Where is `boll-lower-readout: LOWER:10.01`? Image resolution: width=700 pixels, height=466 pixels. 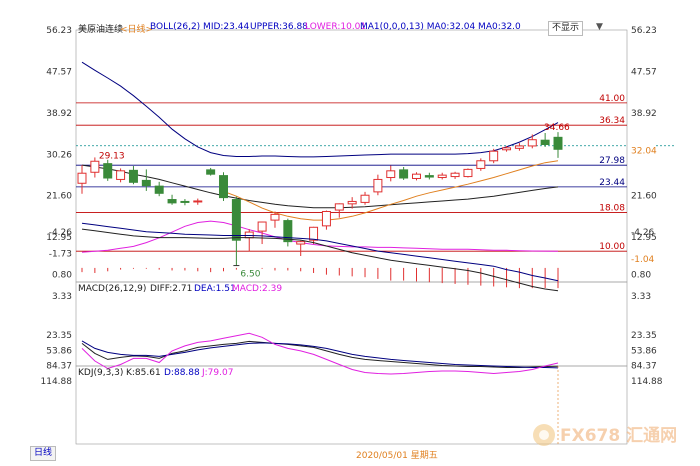
boll-lower-readout: LOWER:10.01 is located at coordinates (336, 27).